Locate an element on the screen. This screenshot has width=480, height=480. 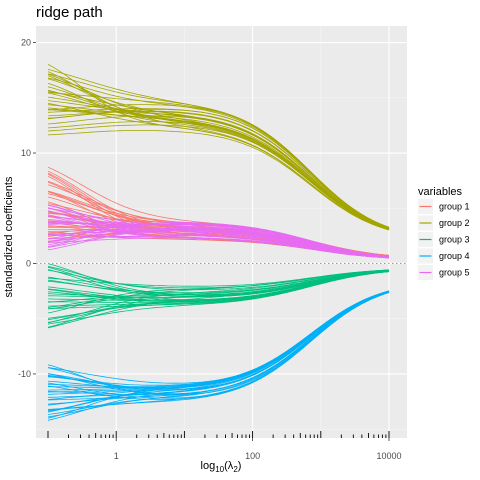
legend-title: variables is located at coordinates (440, 192).